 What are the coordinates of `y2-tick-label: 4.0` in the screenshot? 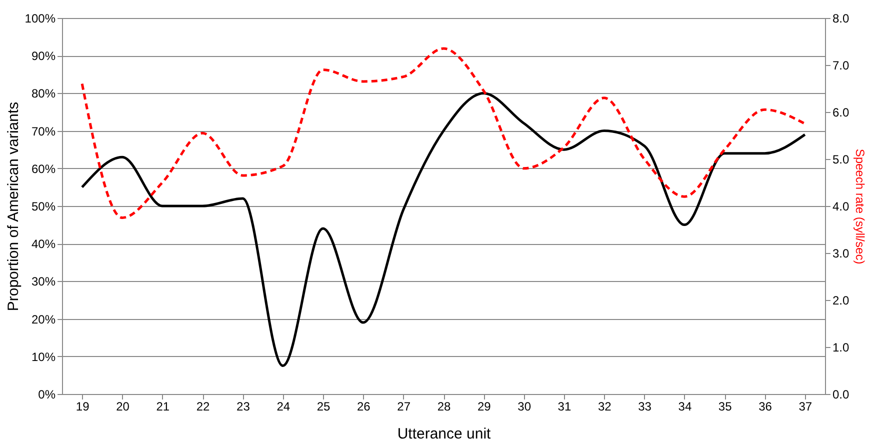 It's located at (841, 207).